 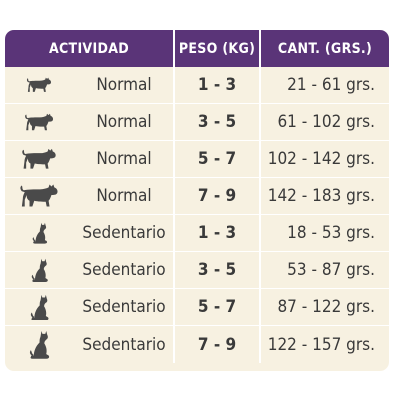 I want to click on table-row: Sedentario 7 - 9 122 - 157 grs., so click(x=197, y=344).